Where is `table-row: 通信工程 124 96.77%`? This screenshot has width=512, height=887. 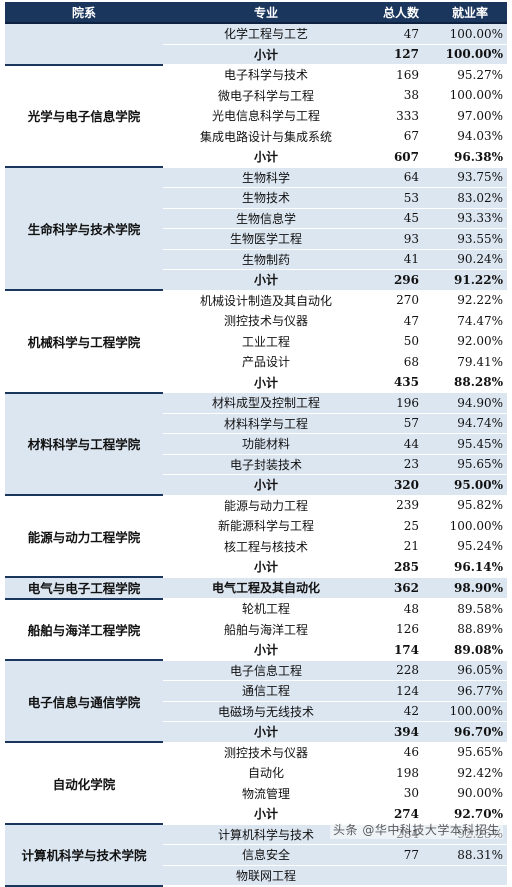 table-row: 通信工程 124 96.77% is located at coordinates (256, 691).